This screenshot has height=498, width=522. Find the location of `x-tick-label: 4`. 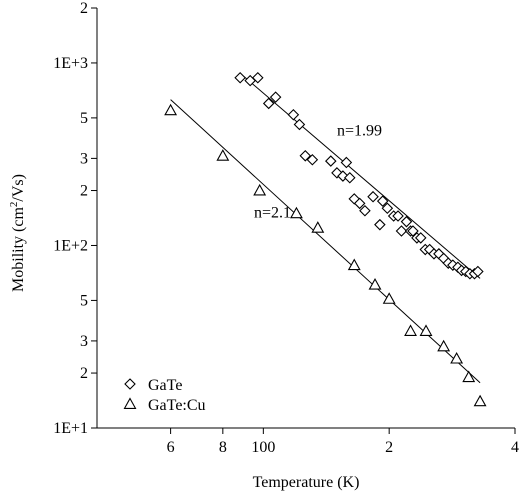

x-tick-label: 4 is located at coordinates (515, 447).